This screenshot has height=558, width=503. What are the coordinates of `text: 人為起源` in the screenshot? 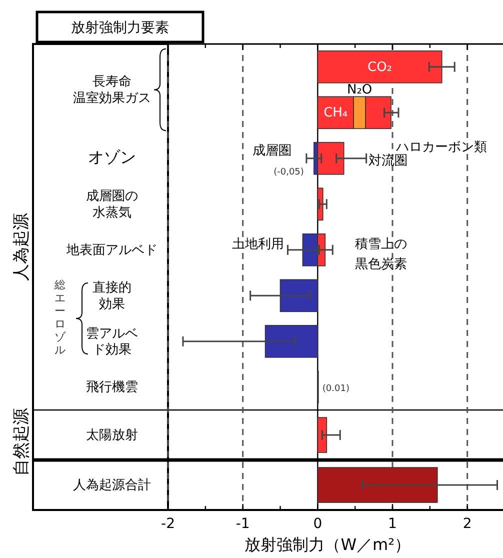 It's located at (22, 247).